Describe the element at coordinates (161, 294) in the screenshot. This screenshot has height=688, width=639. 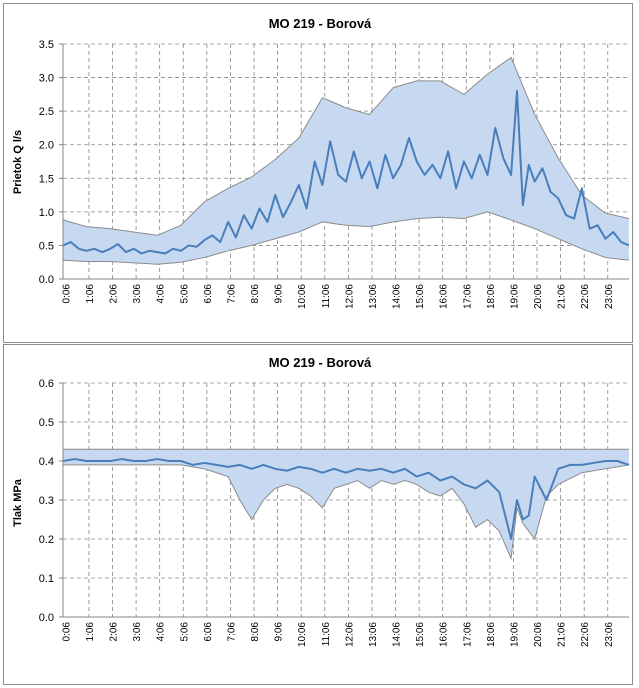
I see `flow-x-tick-label: 4:06` at that location.